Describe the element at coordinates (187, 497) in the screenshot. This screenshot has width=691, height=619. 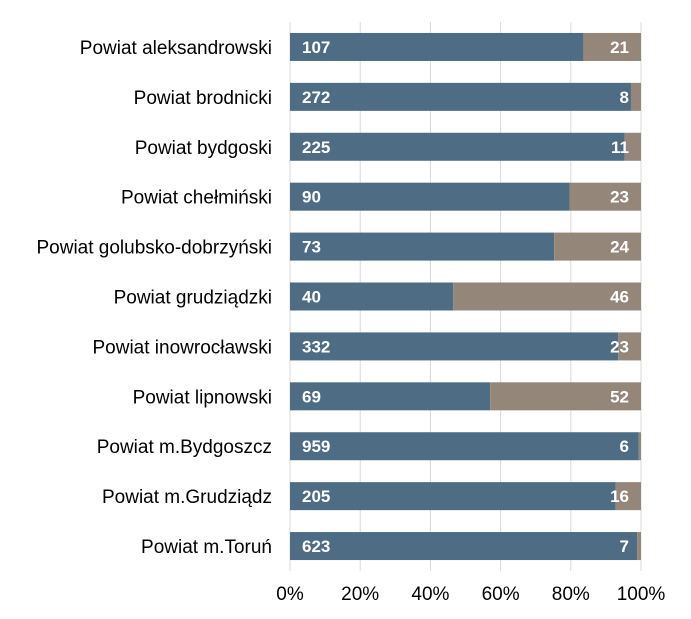
I see `category-label: Powiat m.Grudziądz` at that location.